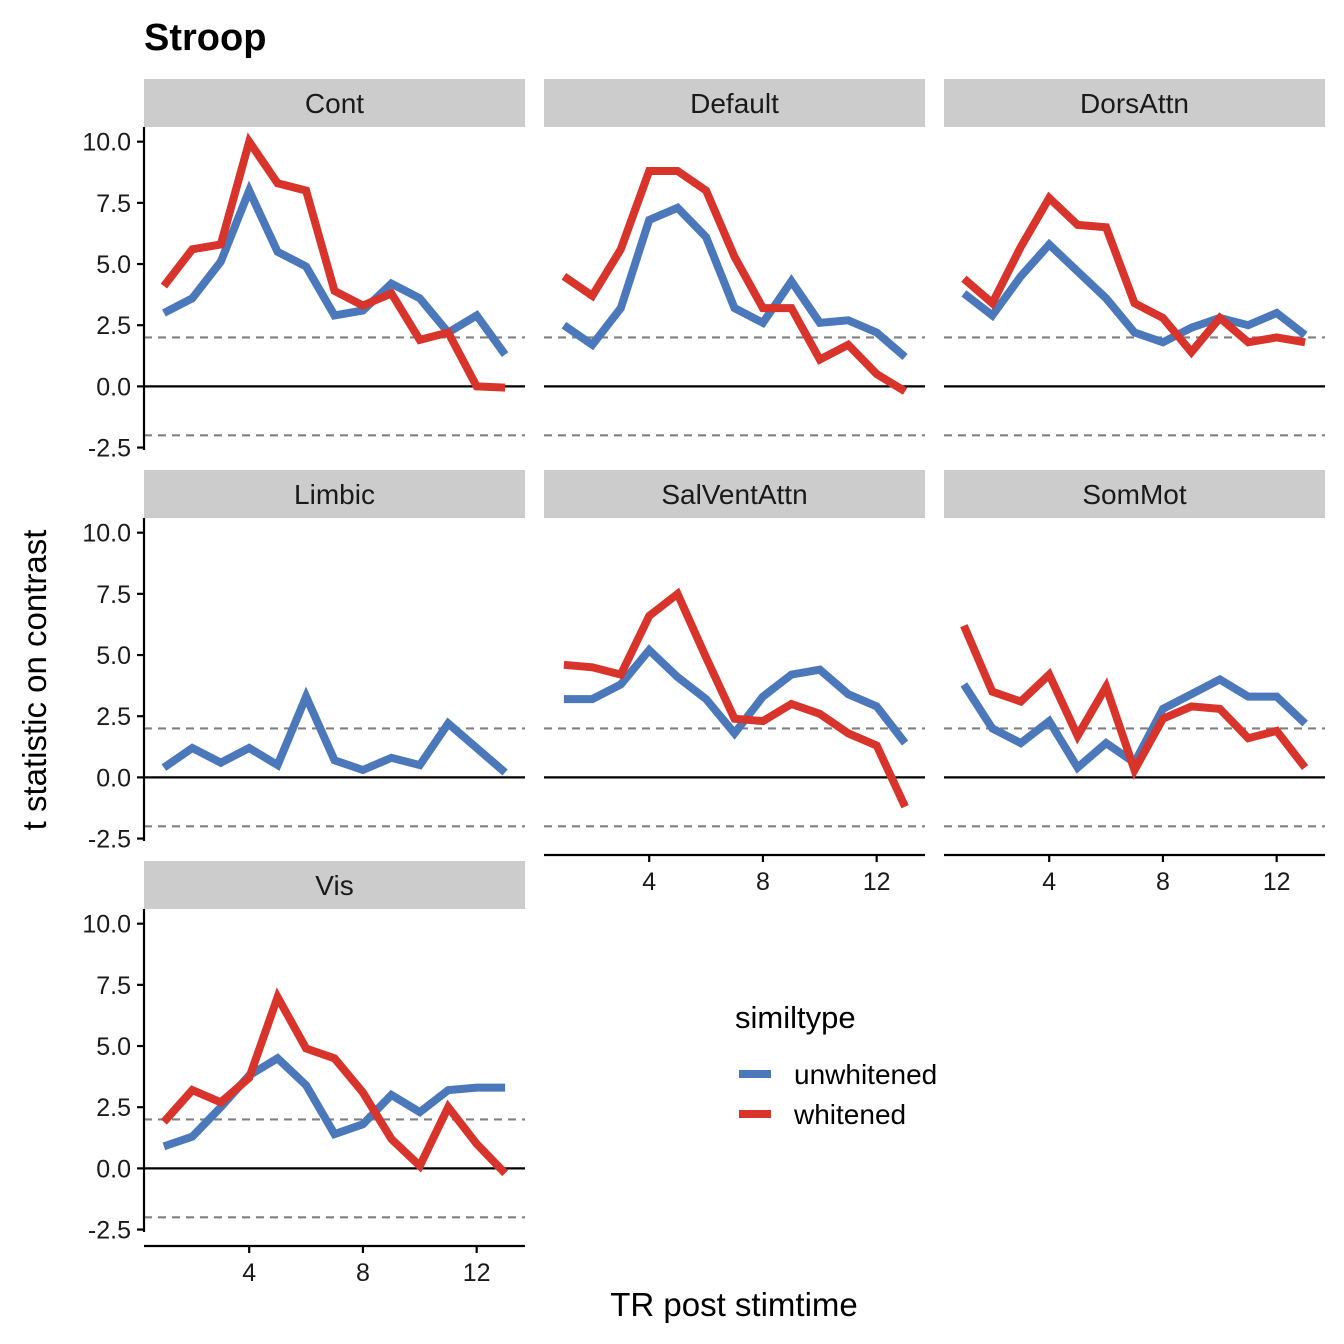  Describe the element at coordinates (849, 1114) in the screenshot. I see `legend-label-whitened: whitened` at that location.